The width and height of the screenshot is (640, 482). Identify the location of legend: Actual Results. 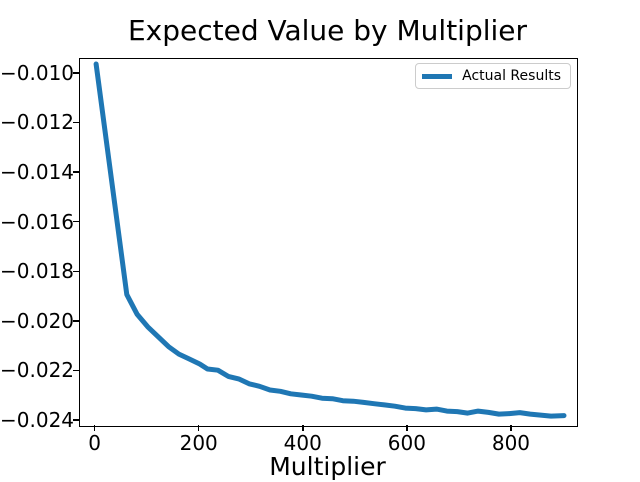
(493, 76).